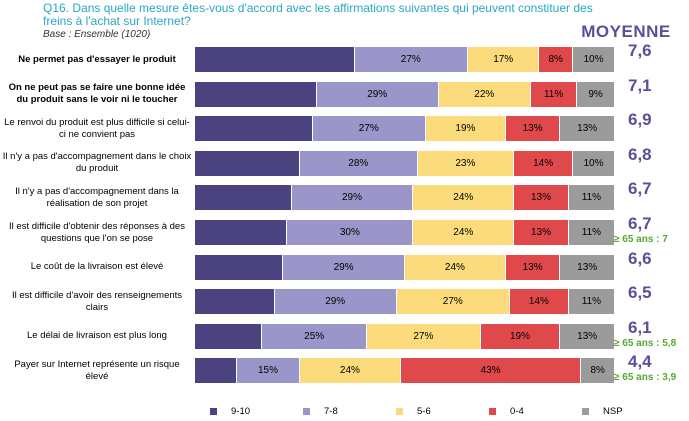  I want to click on bar-segment-0-4: 19%, so click(520, 336).